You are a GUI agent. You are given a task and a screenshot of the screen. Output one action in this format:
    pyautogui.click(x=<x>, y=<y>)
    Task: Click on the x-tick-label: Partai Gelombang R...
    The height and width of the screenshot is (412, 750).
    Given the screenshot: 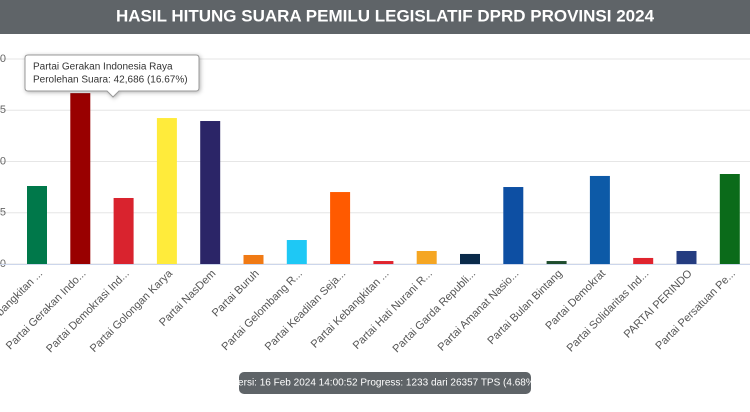 What is the action you would take?
    pyautogui.click(x=262, y=310)
    